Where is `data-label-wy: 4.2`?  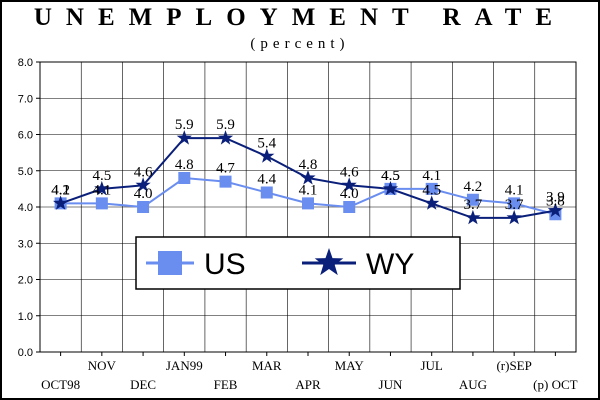
data-label-wy: 4.2 is located at coordinates (60, 190).